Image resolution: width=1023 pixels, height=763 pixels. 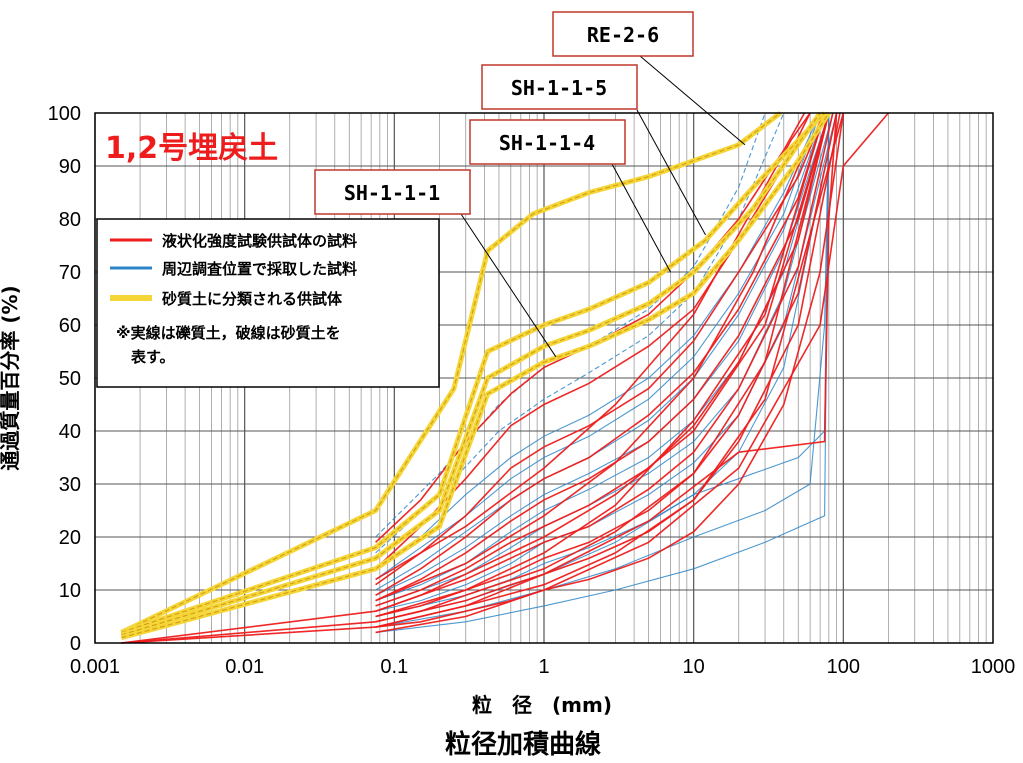 What do you see at coordinates (694, 667) in the screenshot?
I see `x-tick-label: 10` at bounding box center [694, 667].